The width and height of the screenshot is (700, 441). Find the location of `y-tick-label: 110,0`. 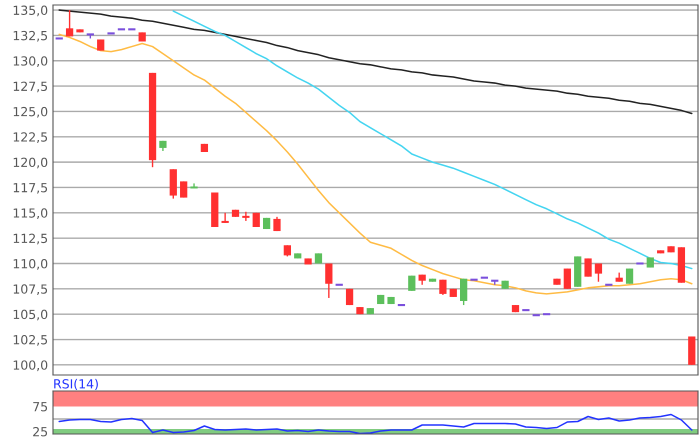

y-tick-label: 110,0 is located at coordinates (31, 264).